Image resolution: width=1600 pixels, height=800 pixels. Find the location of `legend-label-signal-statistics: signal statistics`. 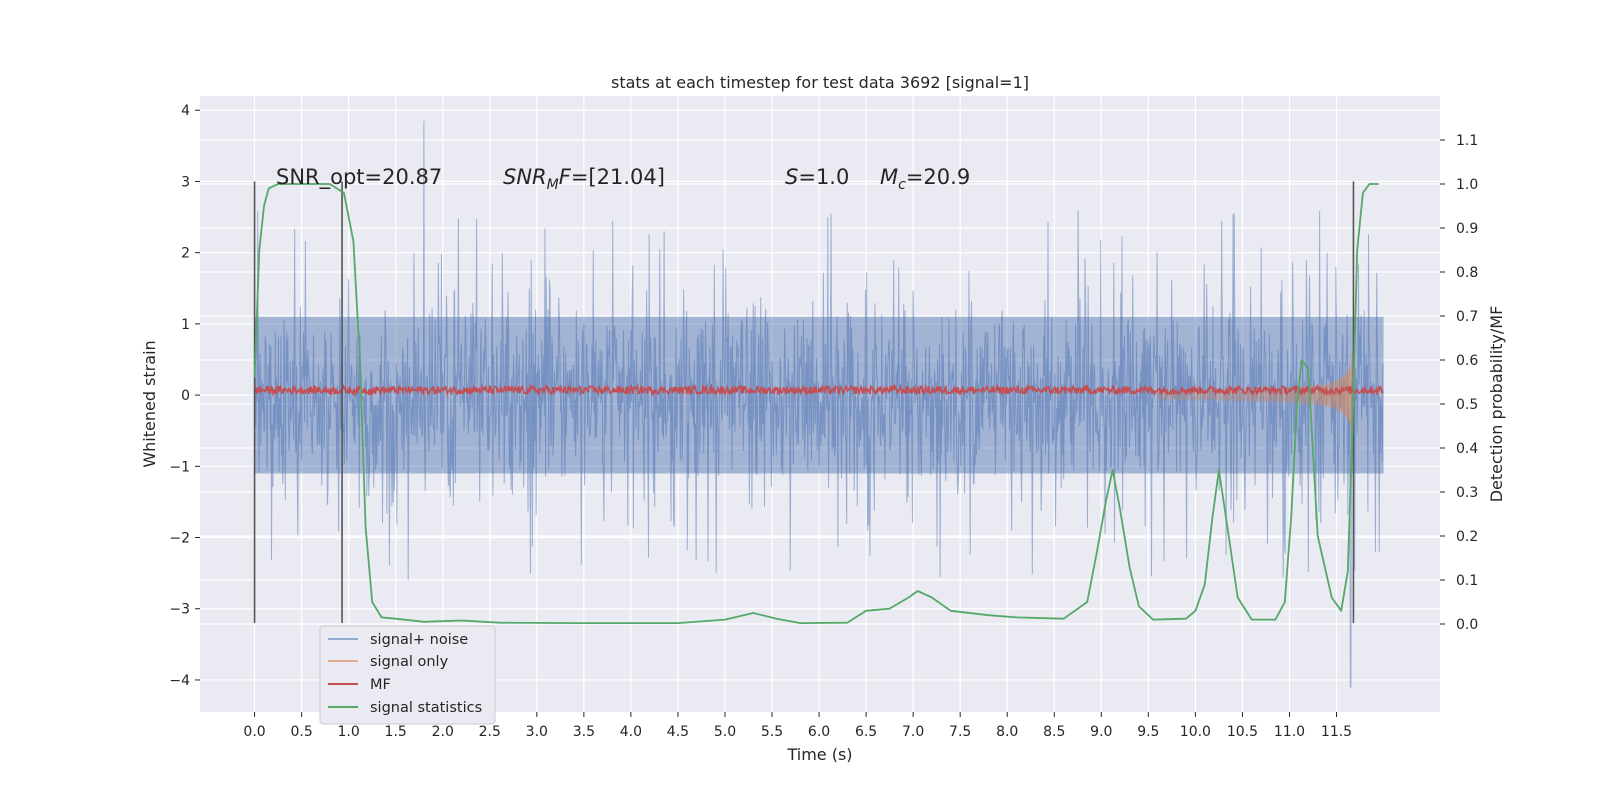

legend-label-signal-statistics: signal statistics is located at coordinates (426, 708).